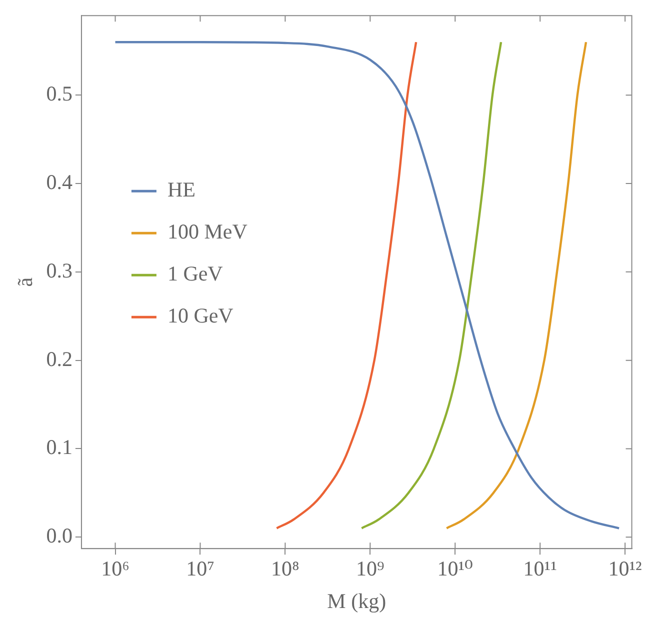 This screenshot has width=645, height=624. What do you see at coordinates (59, 270) in the screenshot?
I see `y-tick-label: 0.3` at bounding box center [59, 270].